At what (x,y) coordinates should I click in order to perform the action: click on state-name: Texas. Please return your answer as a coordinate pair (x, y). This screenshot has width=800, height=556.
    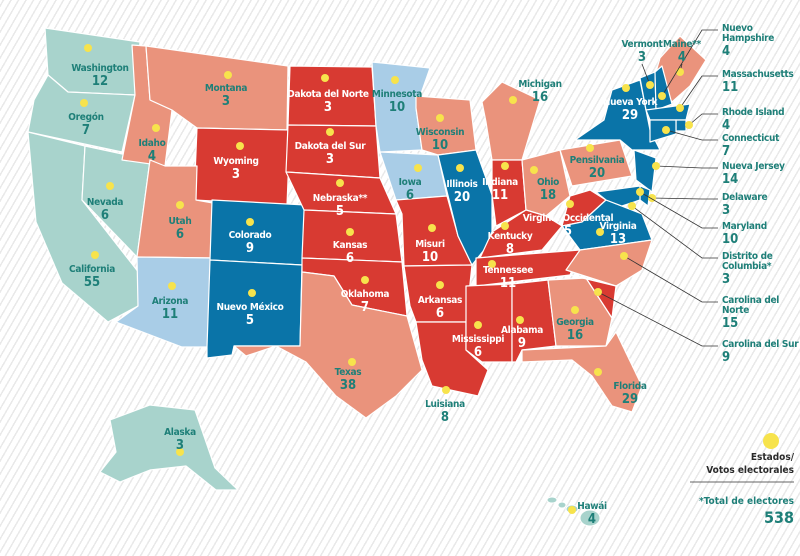
    Looking at the image, I should click on (348, 372).